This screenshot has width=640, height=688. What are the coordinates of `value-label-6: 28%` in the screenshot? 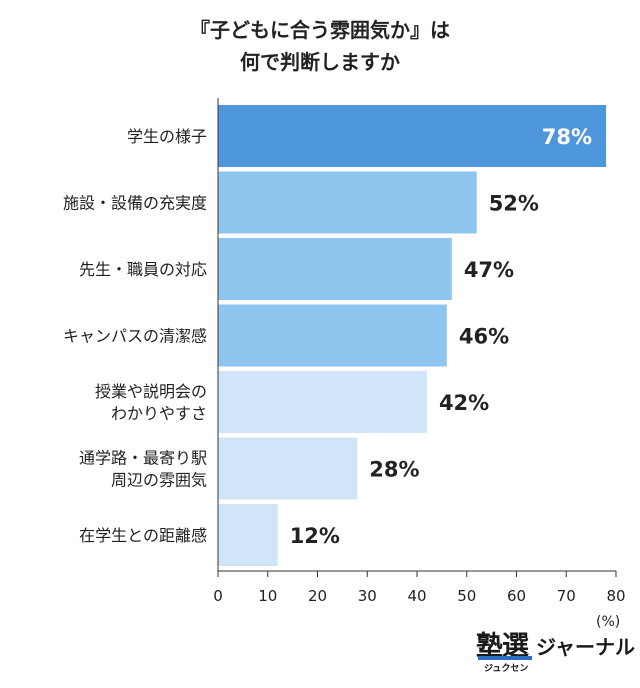 It's located at (394, 470).